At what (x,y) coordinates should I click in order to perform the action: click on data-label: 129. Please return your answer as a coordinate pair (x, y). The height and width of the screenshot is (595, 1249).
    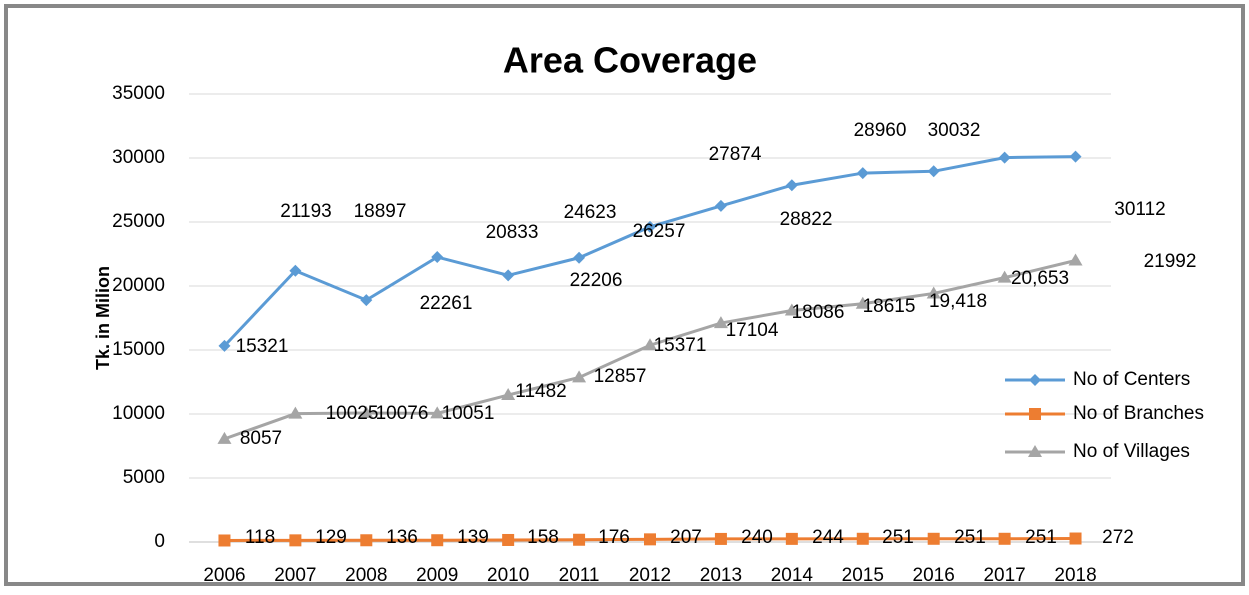
    Looking at the image, I should click on (331, 537).